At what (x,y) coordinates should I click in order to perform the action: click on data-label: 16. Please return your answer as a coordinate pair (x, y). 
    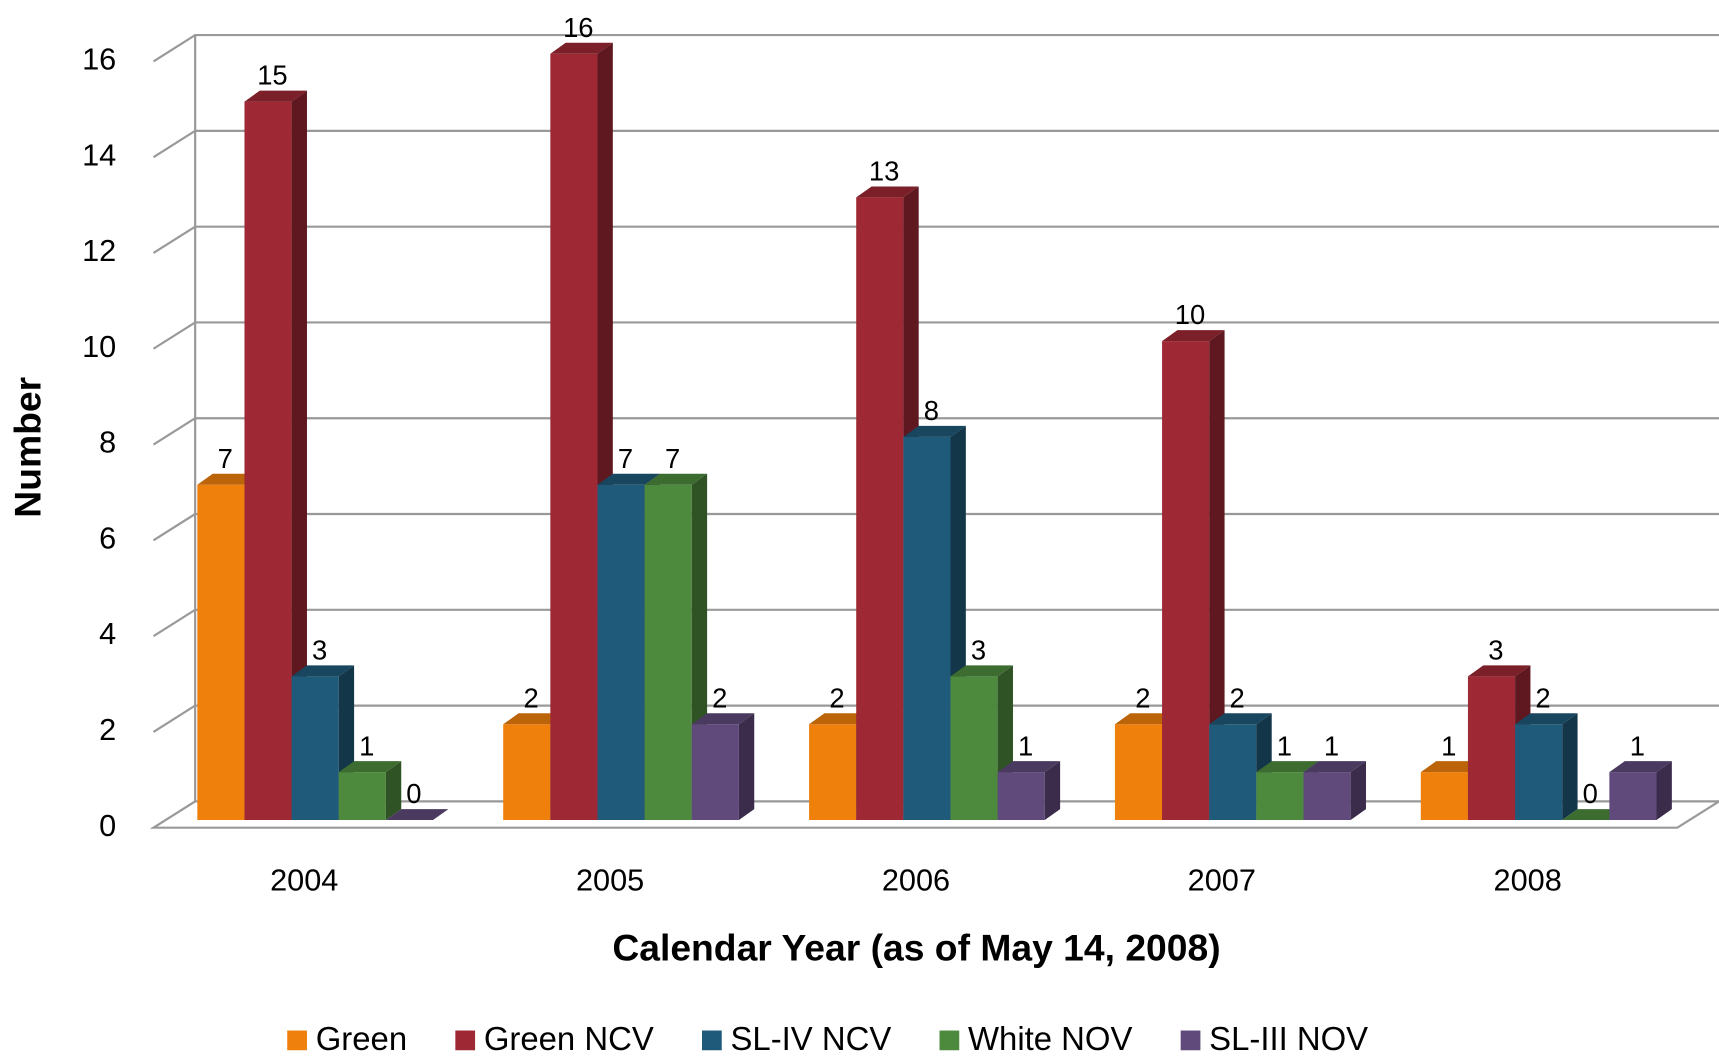
    Looking at the image, I should click on (578, 27).